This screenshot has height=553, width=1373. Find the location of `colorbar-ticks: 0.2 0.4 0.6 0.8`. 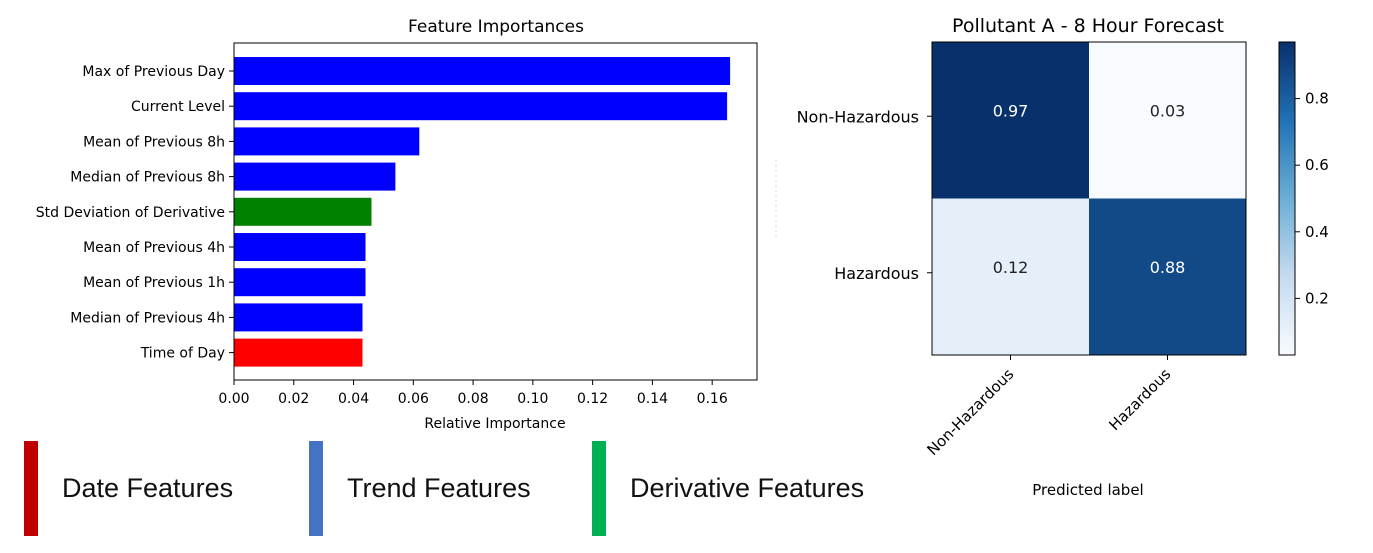

colorbar-ticks: 0.2 0.4 0.6 0.8 is located at coordinates (1312, 198).